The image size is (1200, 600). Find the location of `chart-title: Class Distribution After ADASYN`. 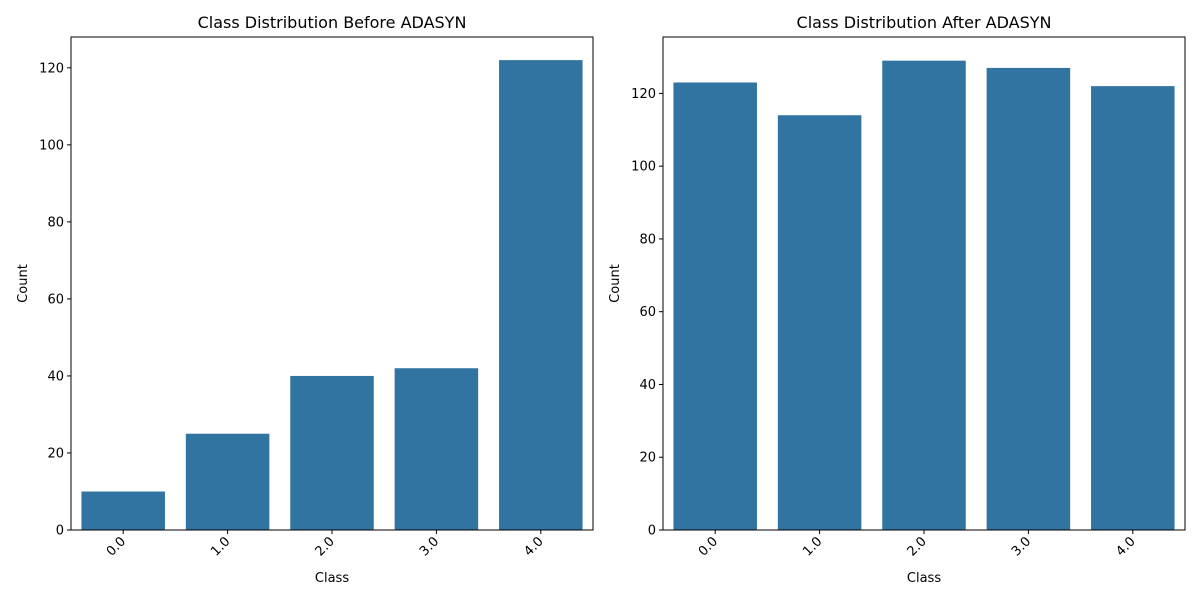

chart-title: Class Distribution After ADASYN is located at coordinates (924, 22).